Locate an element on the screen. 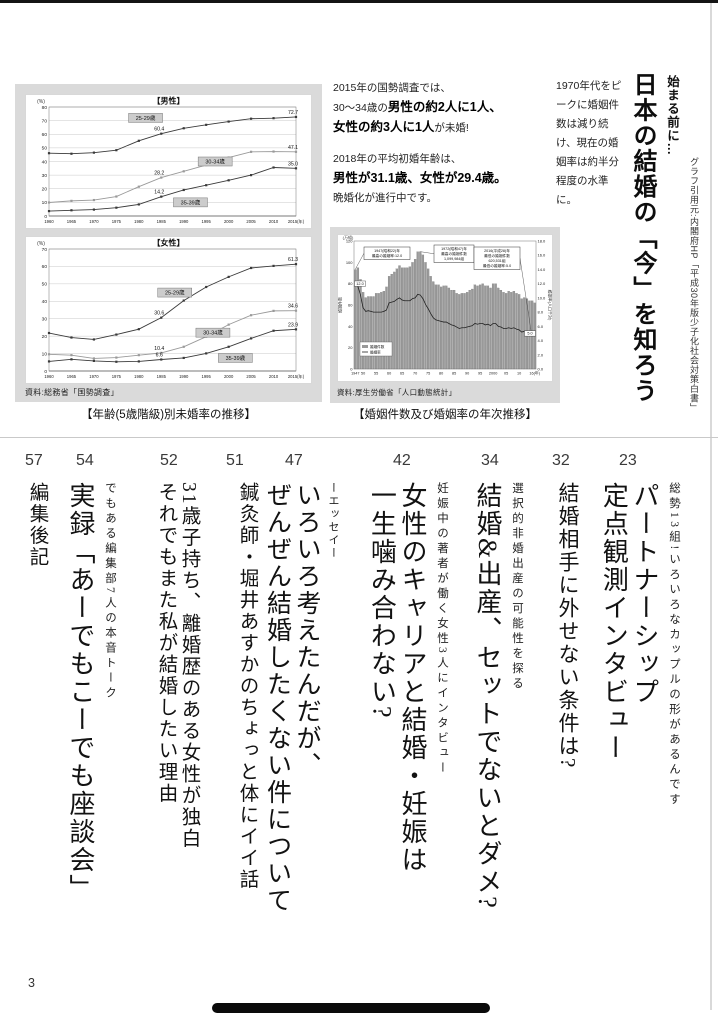 This screenshot has width=718, height=1024. svg-text: 婚姻率(人口千対) is located at coordinates (551, 305).